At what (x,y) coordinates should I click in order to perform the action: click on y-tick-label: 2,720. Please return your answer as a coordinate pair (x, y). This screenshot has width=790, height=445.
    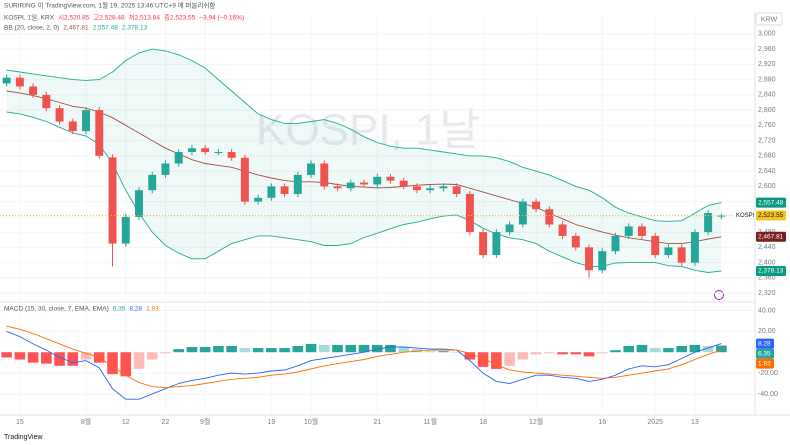
    Looking at the image, I should click on (767, 140).